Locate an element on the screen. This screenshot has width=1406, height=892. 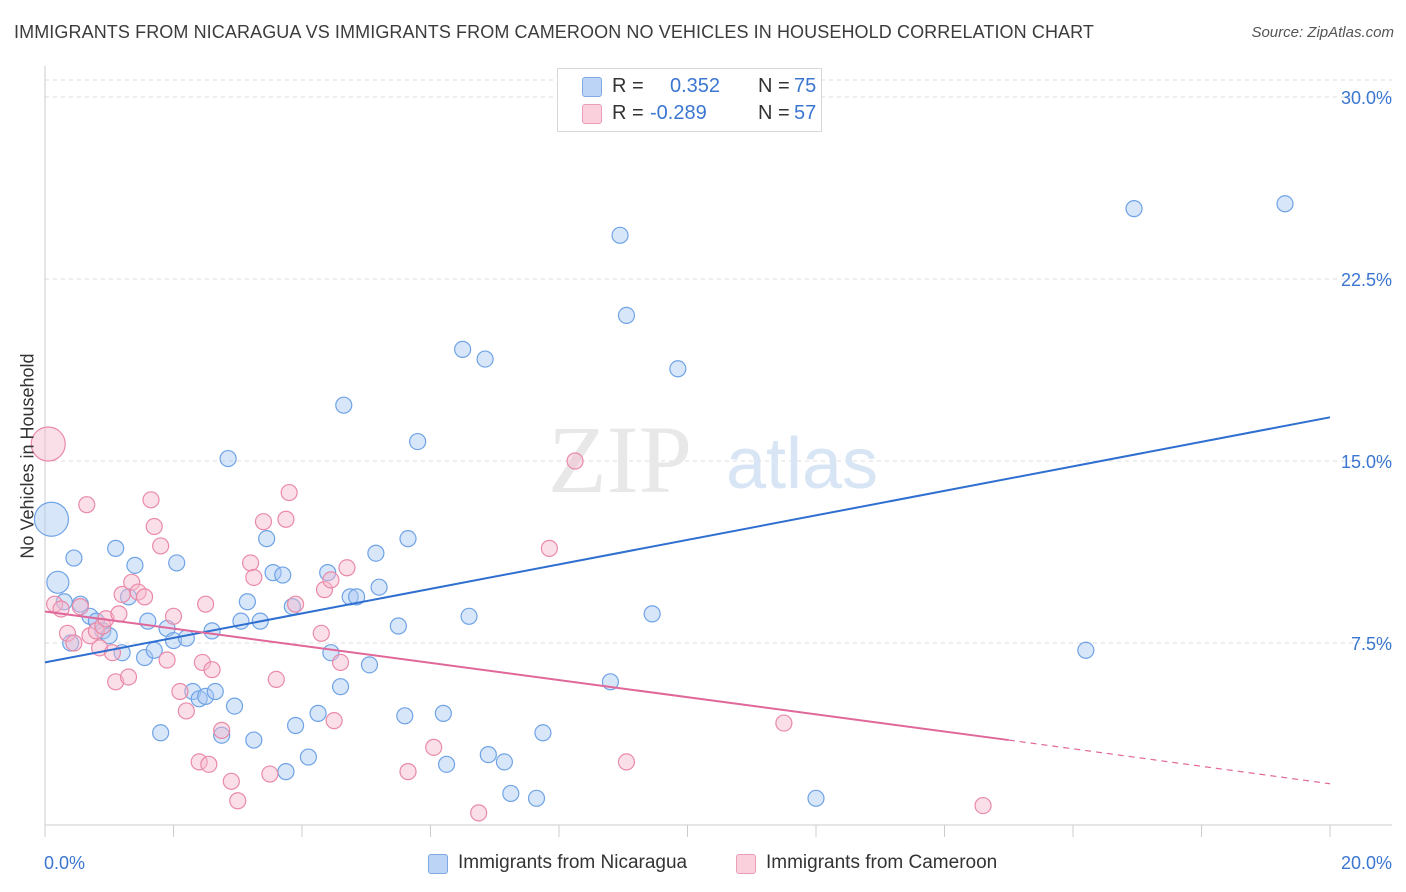
y-tick-label: 30.0% is located at coordinates (1366, 98).